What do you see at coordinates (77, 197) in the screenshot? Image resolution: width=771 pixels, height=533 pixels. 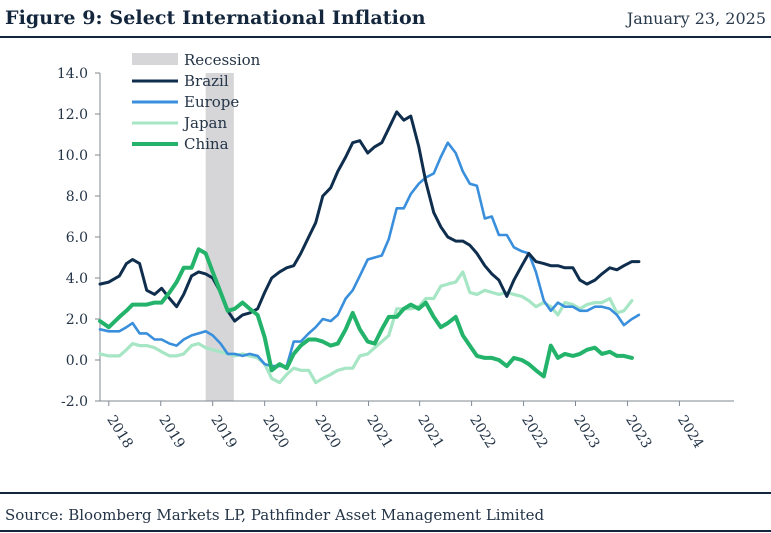 I see `y-tick-label: 8.0` at bounding box center [77, 197].